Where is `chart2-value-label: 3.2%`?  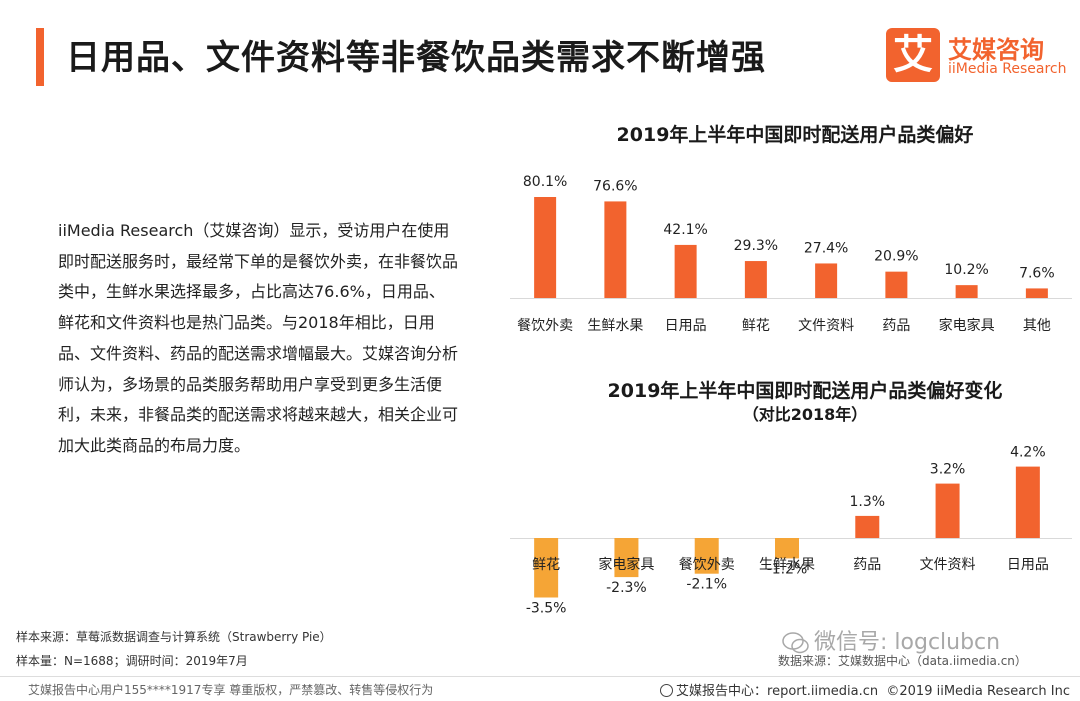
chart2-value-label: 3.2% is located at coordinates (948, 470).